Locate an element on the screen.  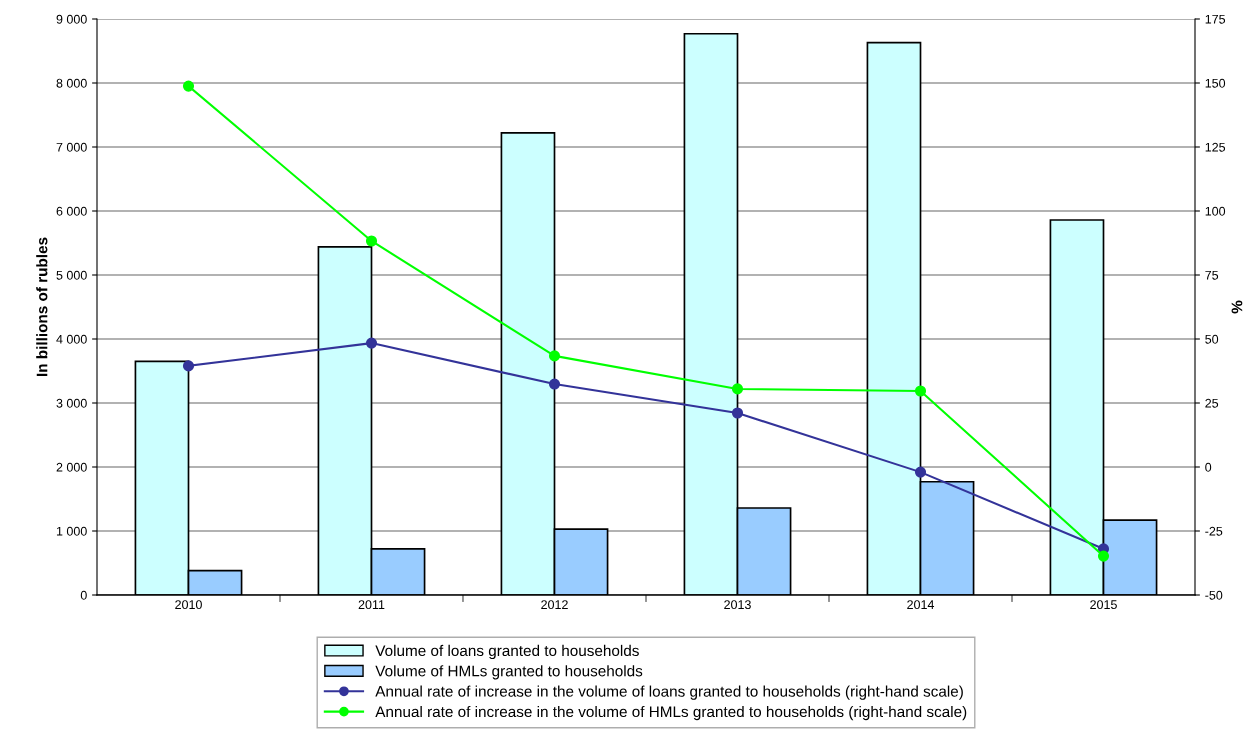
y2-tick-label: 125 is located at coordinates (1215, 147).